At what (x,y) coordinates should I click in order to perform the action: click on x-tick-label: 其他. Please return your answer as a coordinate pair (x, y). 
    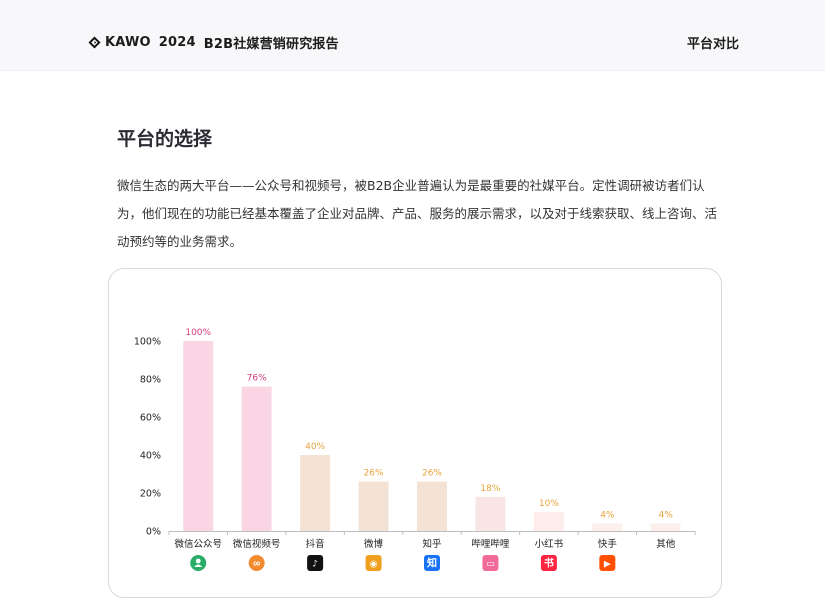
    Looking at the image, I should click on (666, 544).